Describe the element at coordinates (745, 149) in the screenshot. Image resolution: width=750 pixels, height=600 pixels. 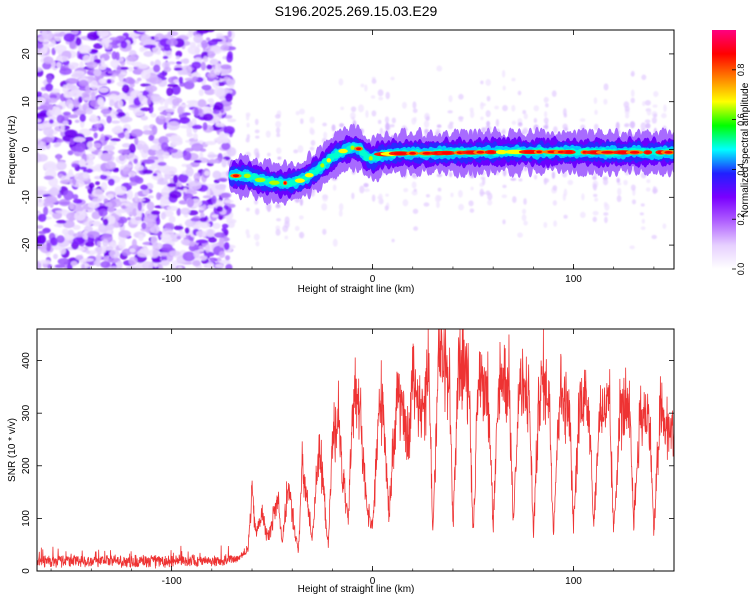
I see `colorbar-label: Normalized spectral amplitude` at that location.